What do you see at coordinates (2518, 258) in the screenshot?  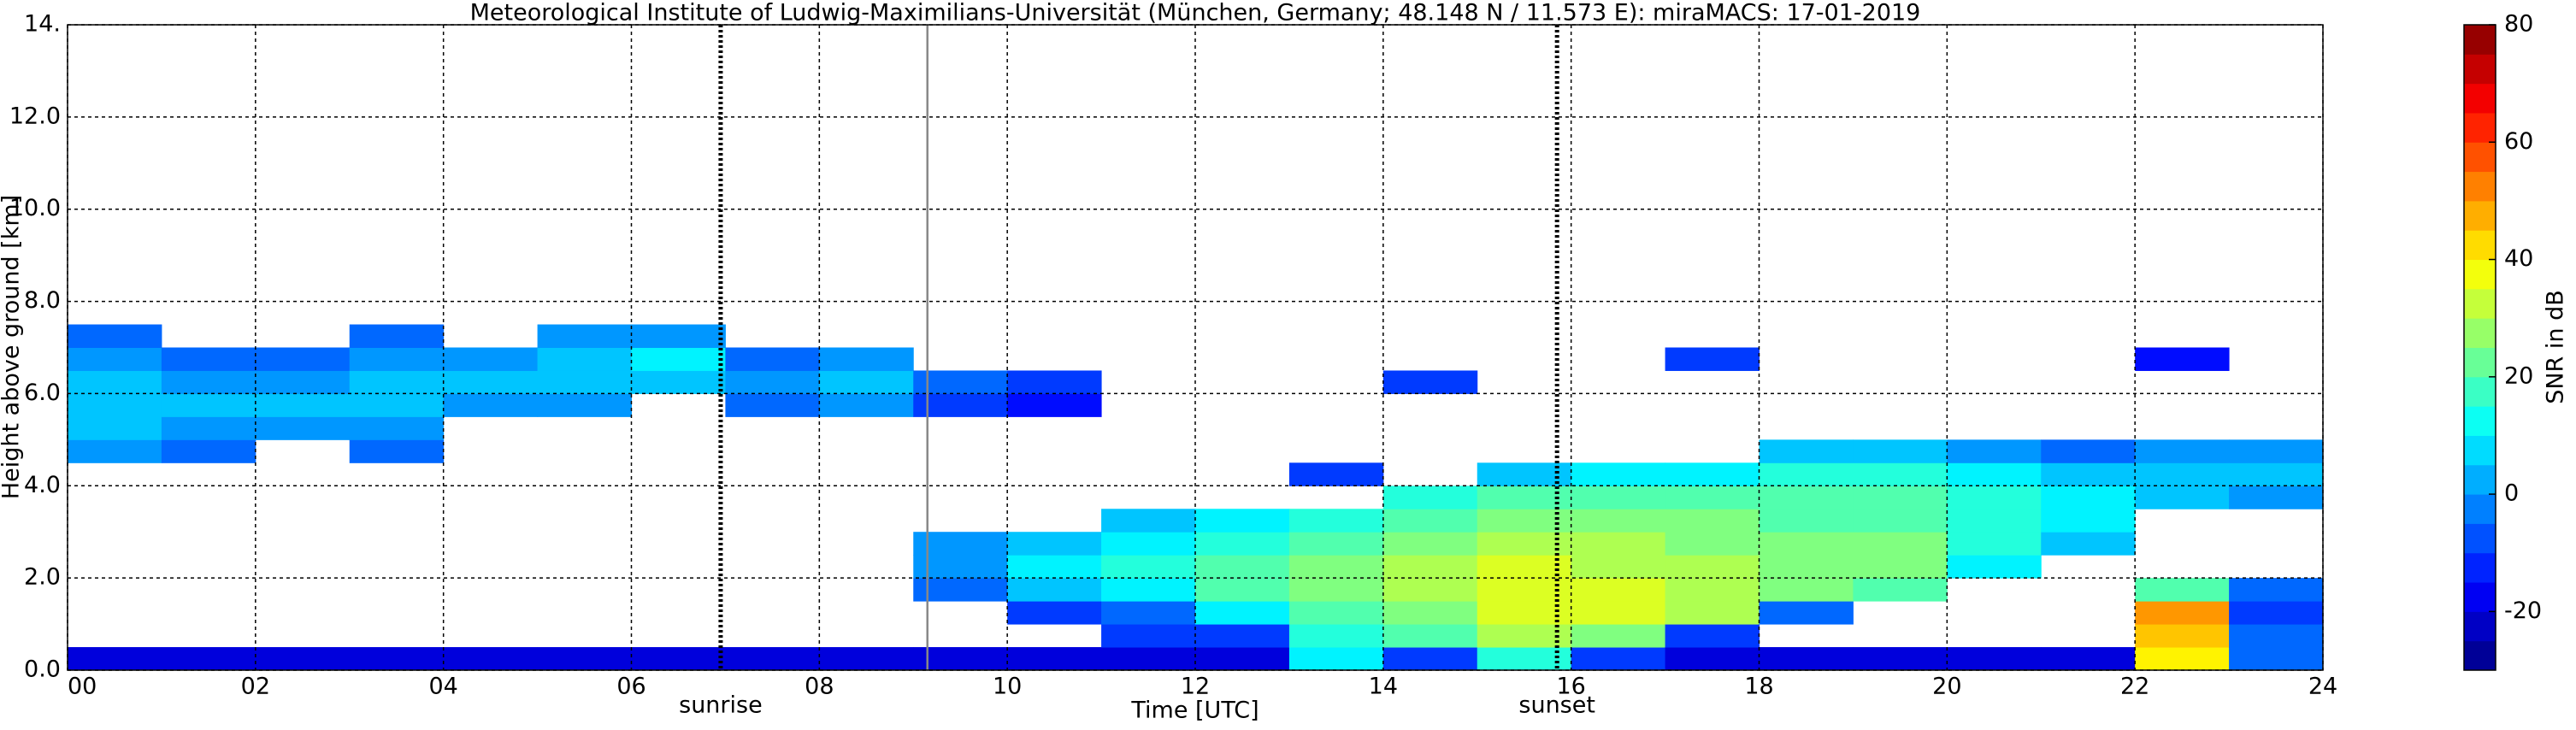 I see `colorbar-tick-label: 40` at bounding box center [2518, 258].